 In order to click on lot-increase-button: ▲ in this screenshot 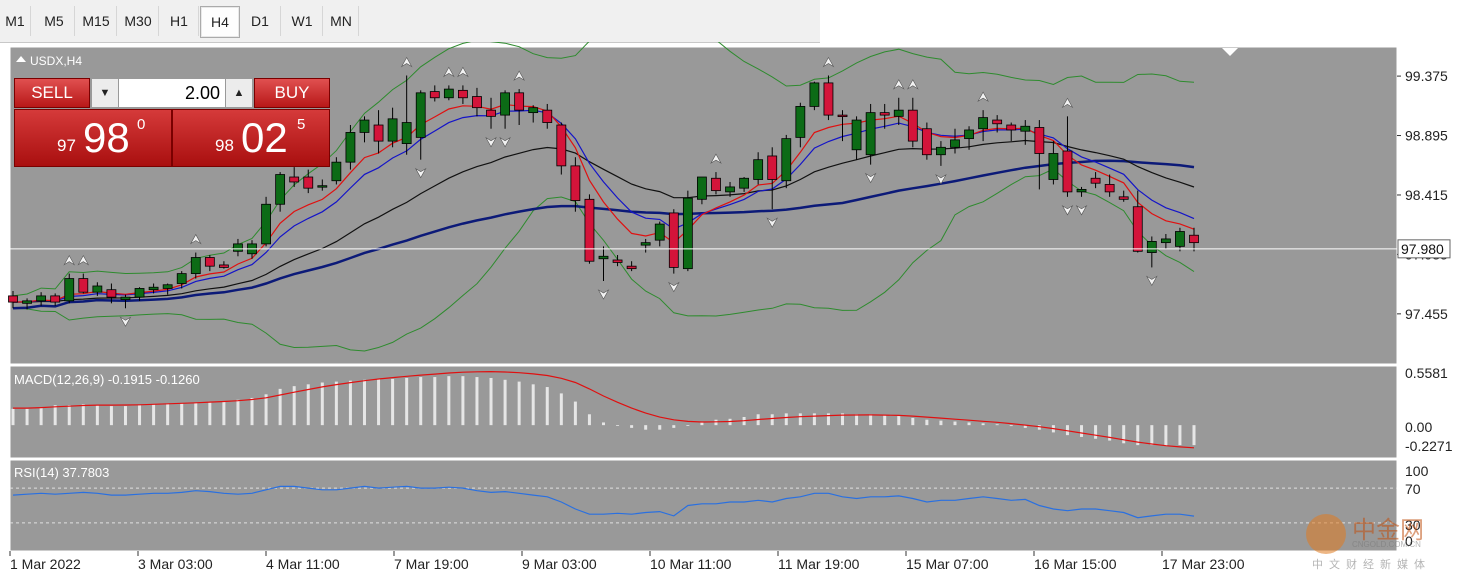, I will do `click(238, 93)`.